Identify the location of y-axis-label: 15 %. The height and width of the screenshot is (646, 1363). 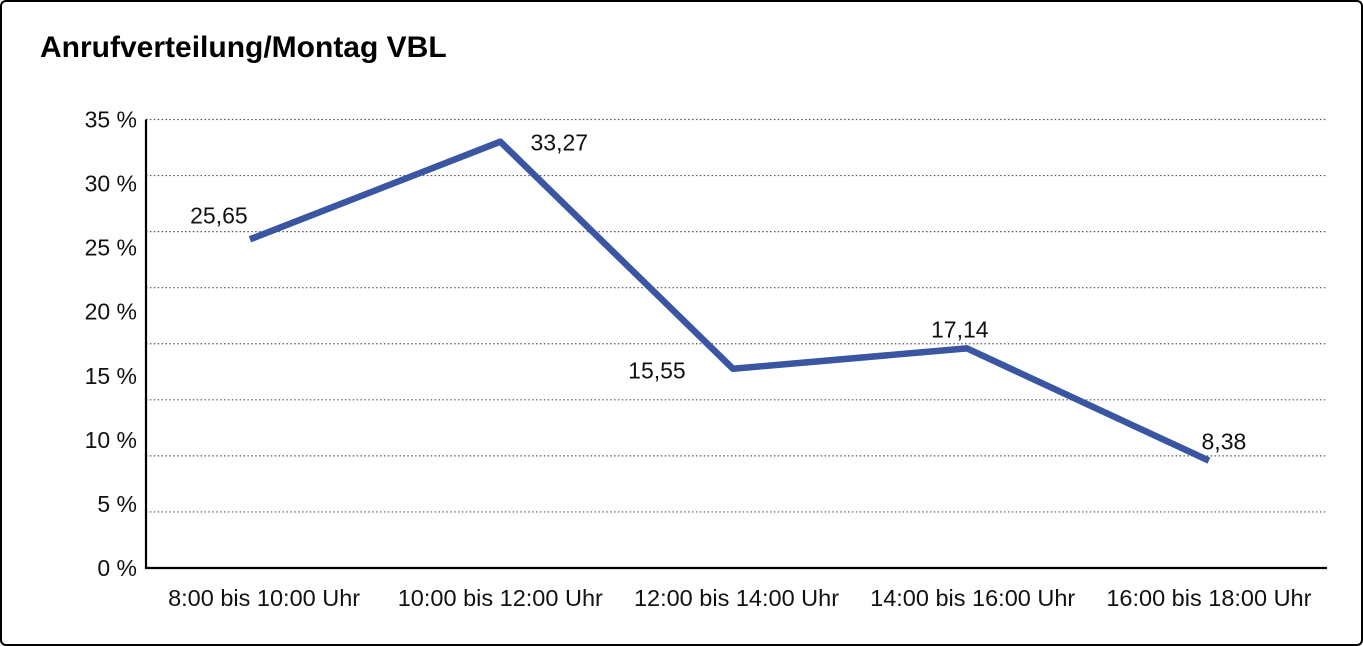
(111, 376).